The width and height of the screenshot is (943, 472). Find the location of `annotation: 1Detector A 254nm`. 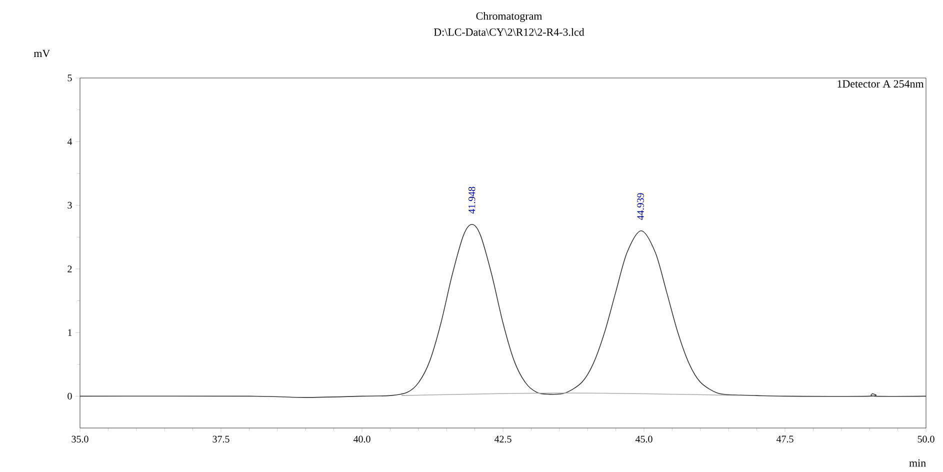

annotation: 1Detector A 254nm is located at coordinates (881, 84).